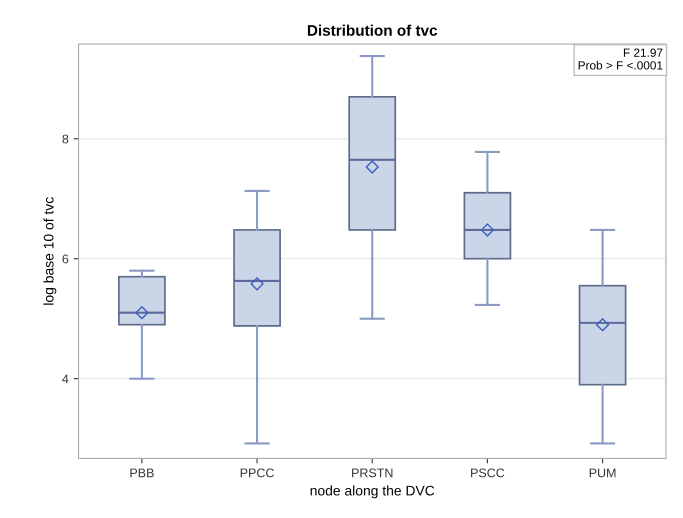  What do you see at coordinates (603, 473) in the screenshot?
I see `x-tick-label: PUM` at bounding box center [603, 473].